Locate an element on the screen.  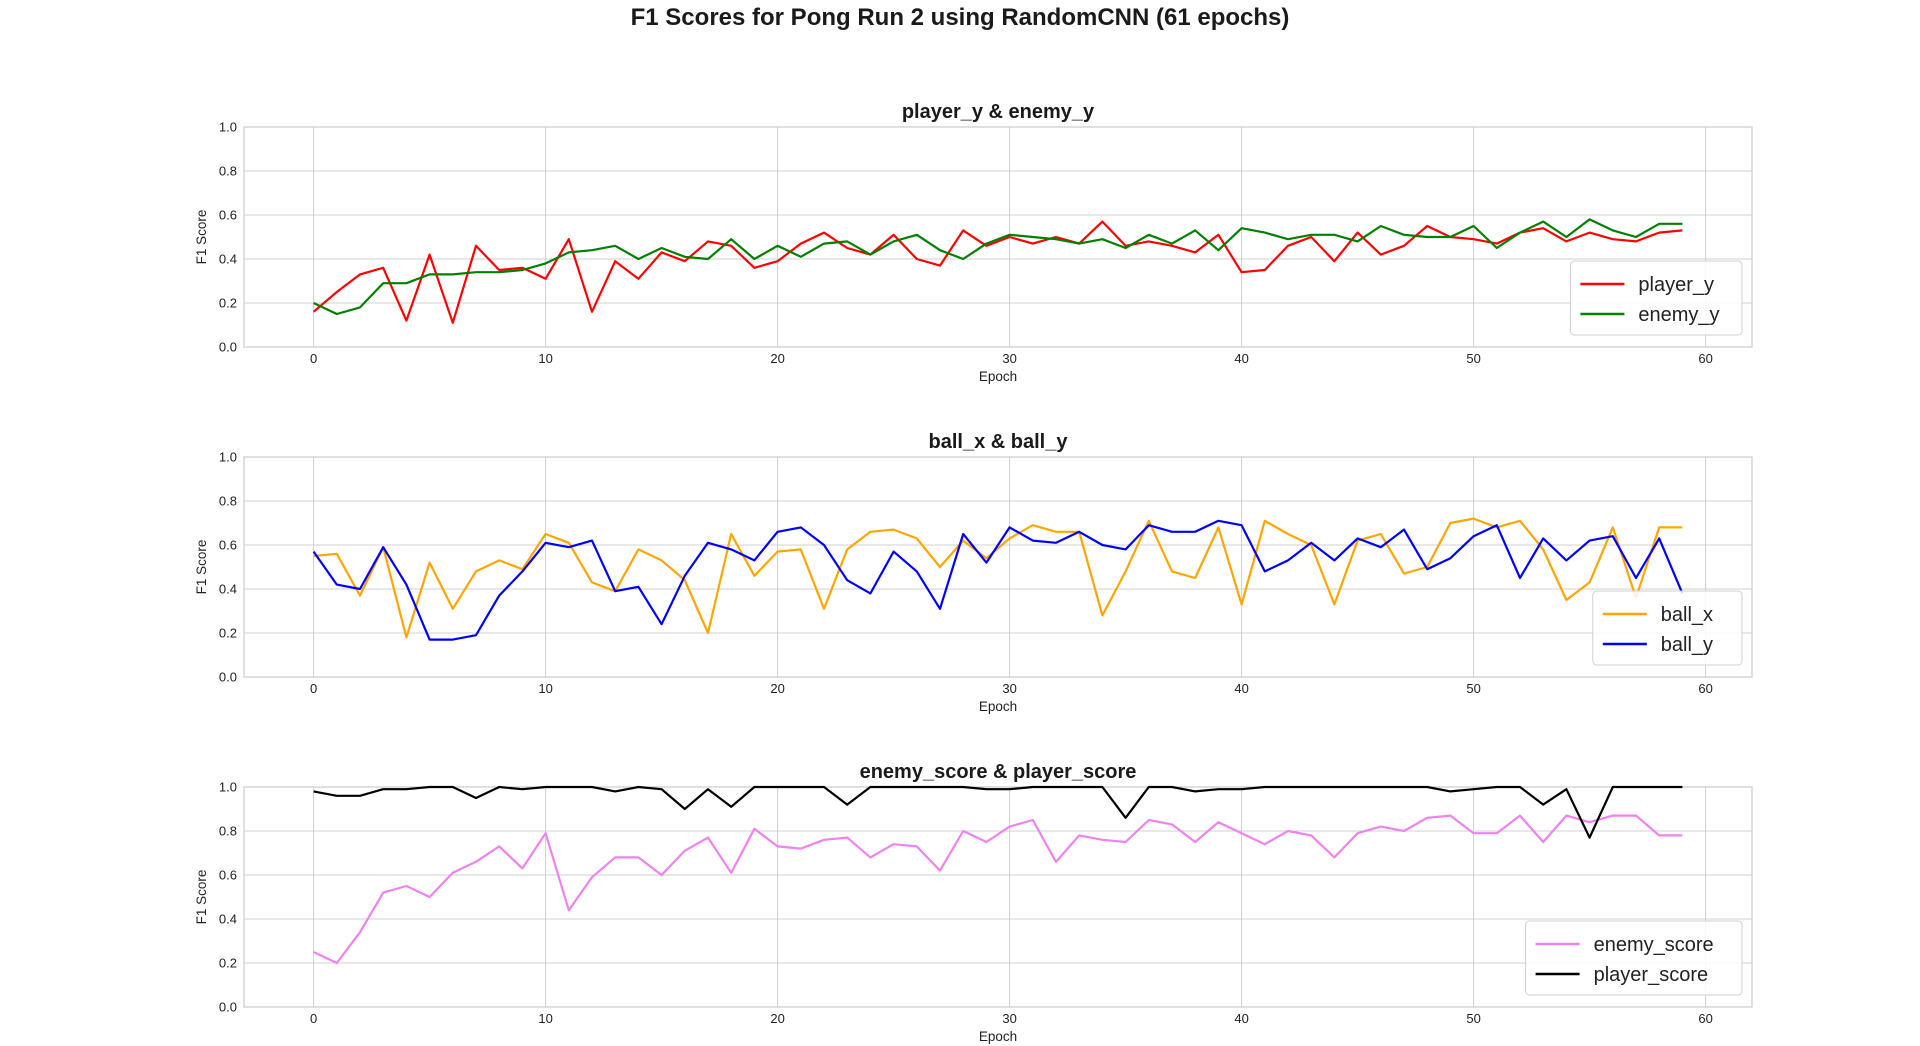
series-line-ball-x is located at coordinates (998, 578).